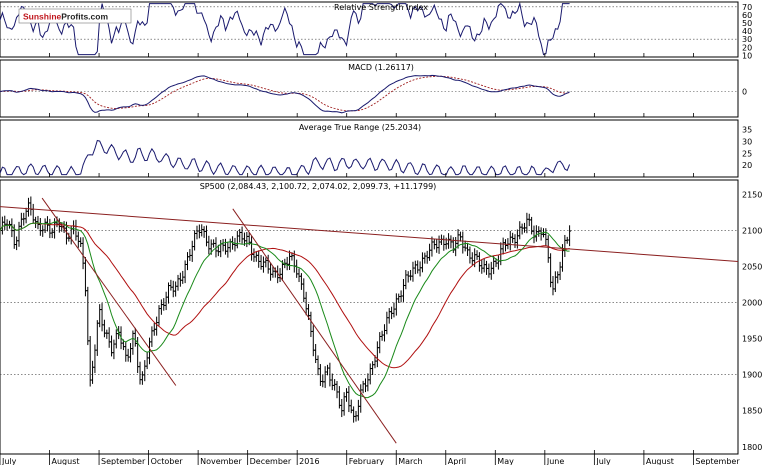 This screenshot has height=465, width=765. I want to click on rsi-tick-10: 10, so click(747, 55).